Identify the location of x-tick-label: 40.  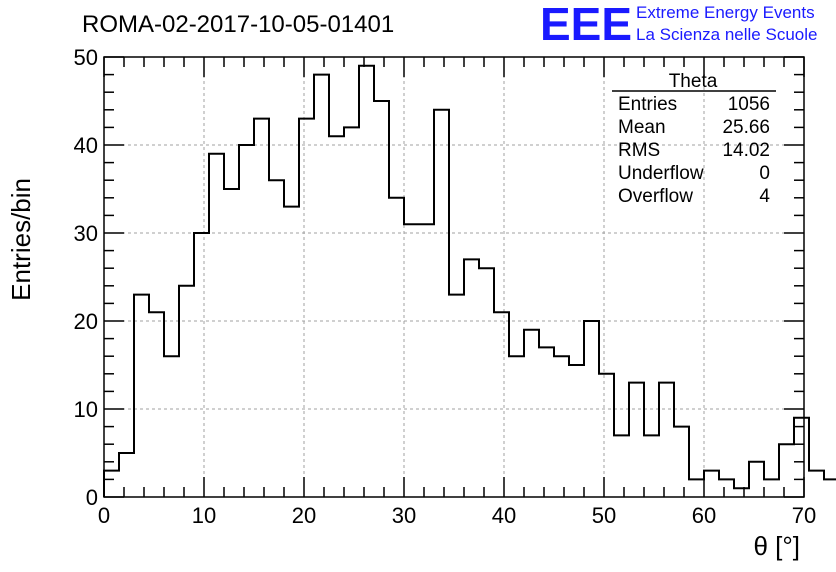
(504, 515).